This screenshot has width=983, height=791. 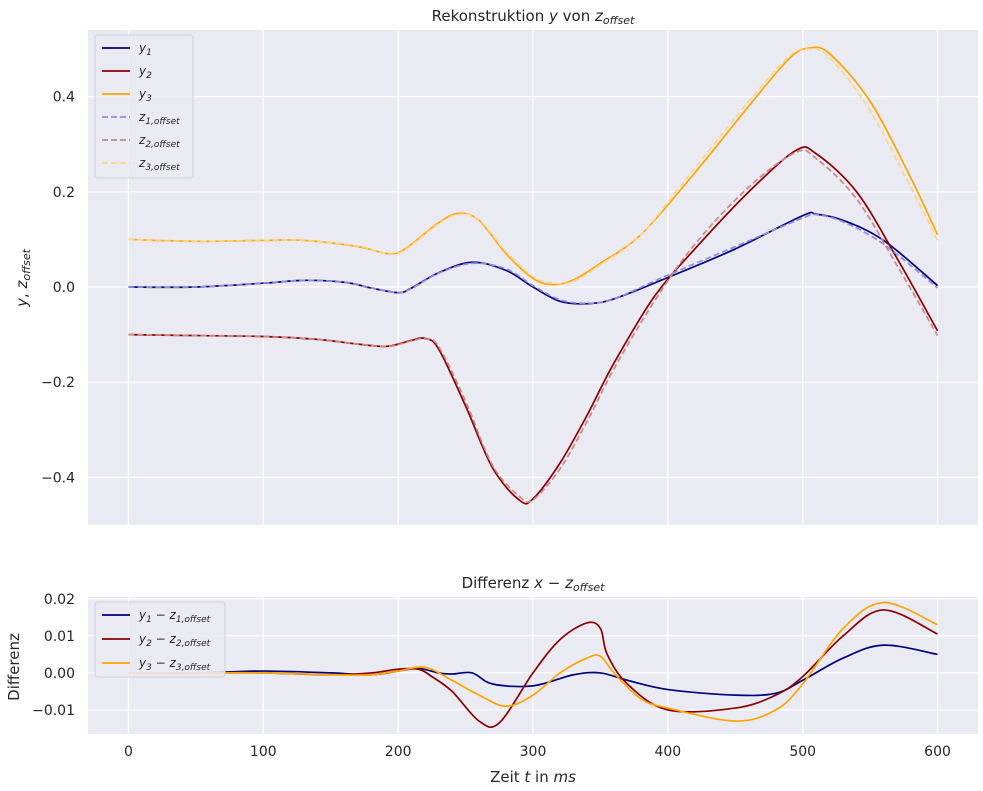 What do you see at coordinates (174, 640) in the screenshot?
I see `bottom-legend-label: y2 − z2,offset` at bounding box center [174, 640].